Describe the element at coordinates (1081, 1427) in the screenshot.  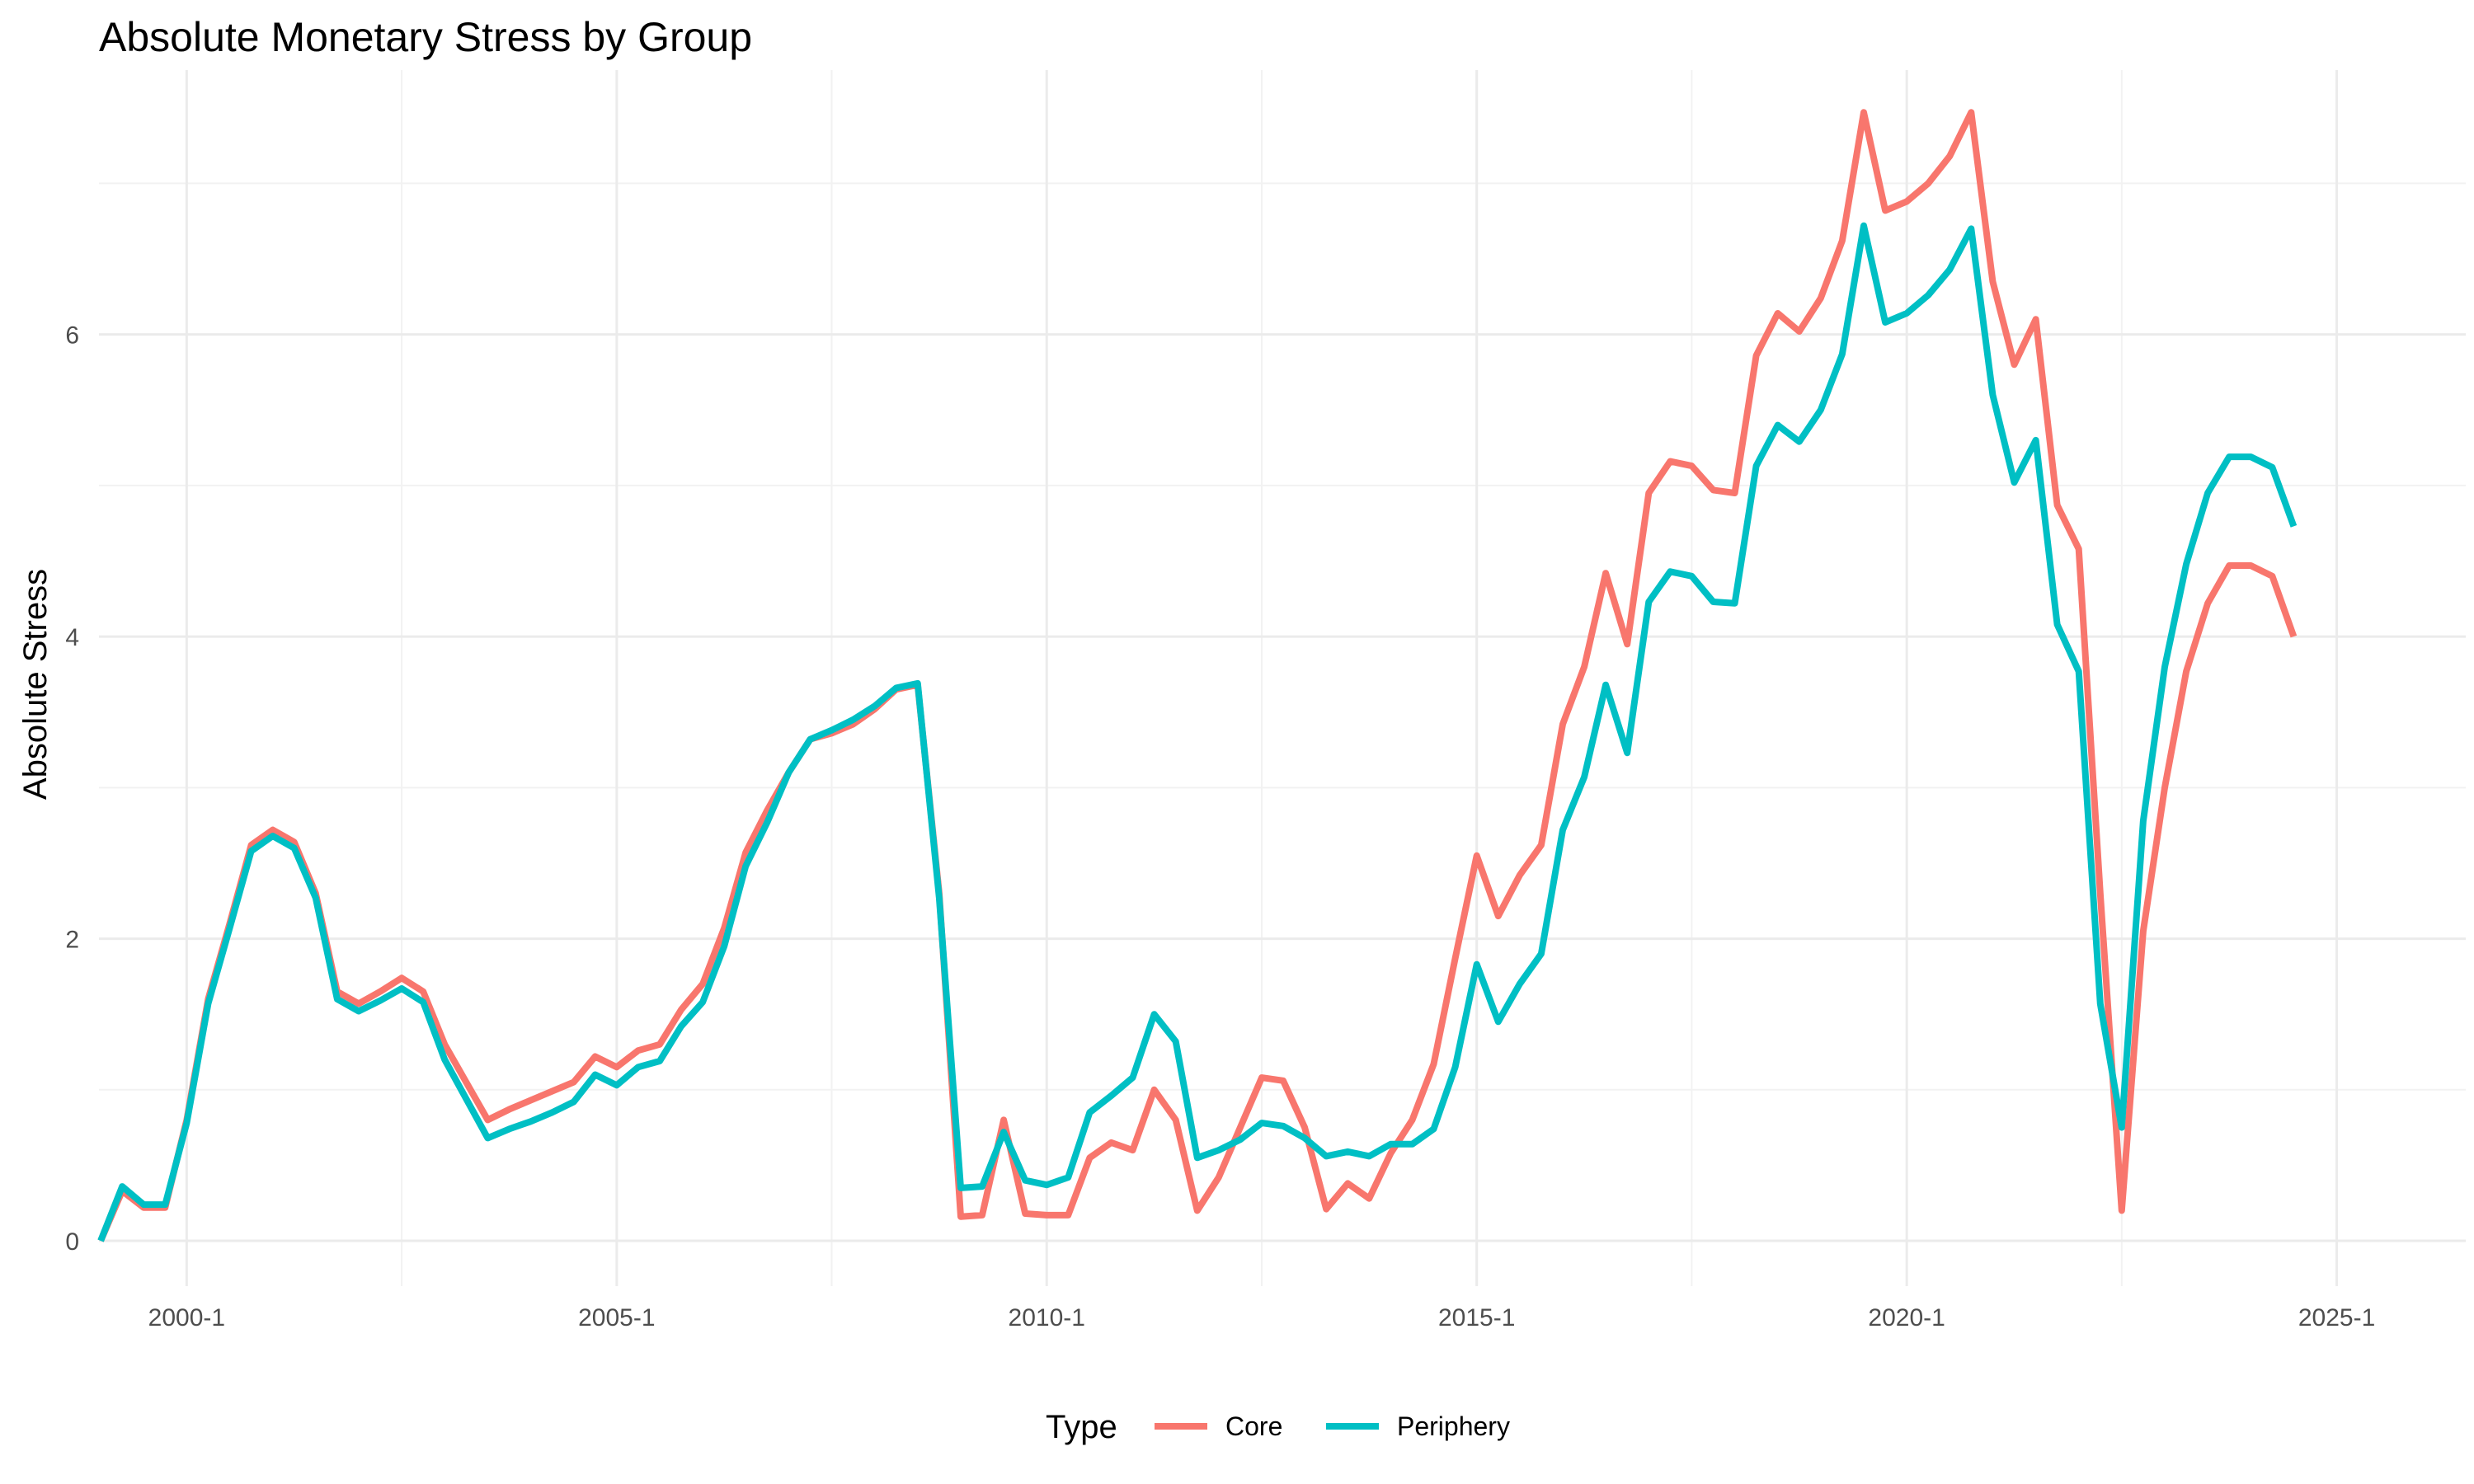
I see `legend-title: Type` at that location.